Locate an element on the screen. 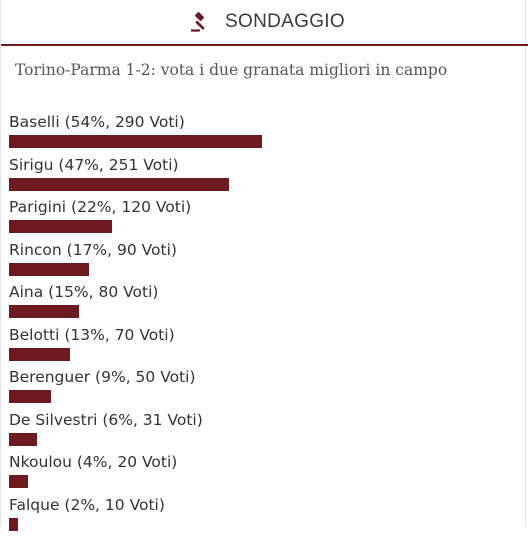 This screenshot has width=528, height=537. poll-option-label: Falque (2%, 10 Voti) is located at coordinates (264, 505).